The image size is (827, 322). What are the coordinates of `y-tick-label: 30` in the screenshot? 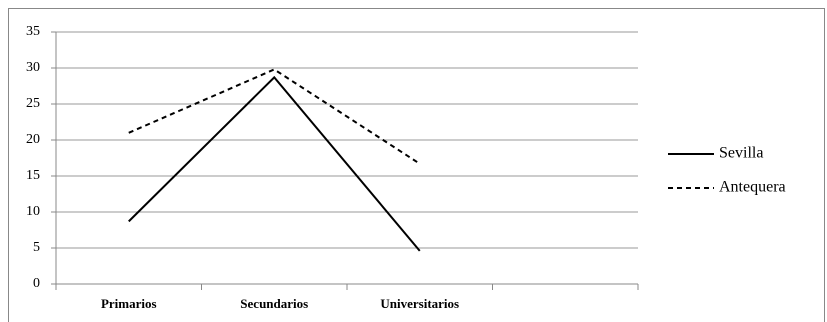 It's located at (33, 67).